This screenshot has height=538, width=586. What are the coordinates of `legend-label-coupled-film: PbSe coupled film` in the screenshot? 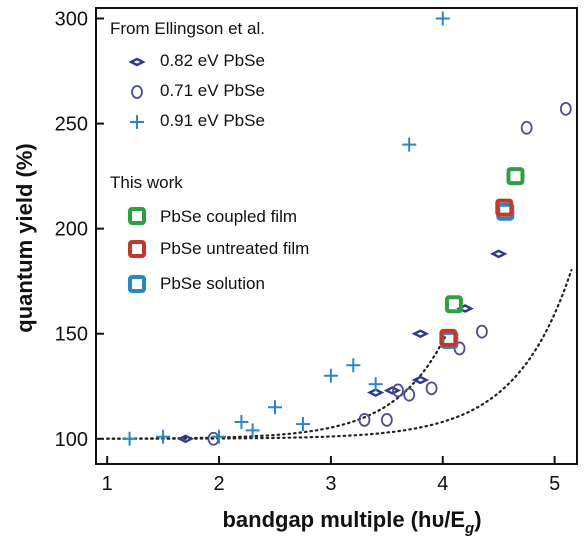 It's located at (228, 216).